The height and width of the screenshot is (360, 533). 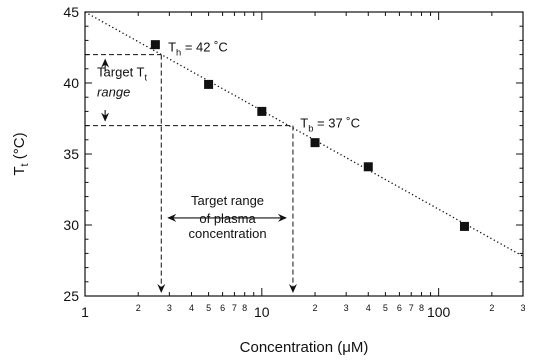 I want to click on x-tick-label: 10, so click(x=262, y=312).